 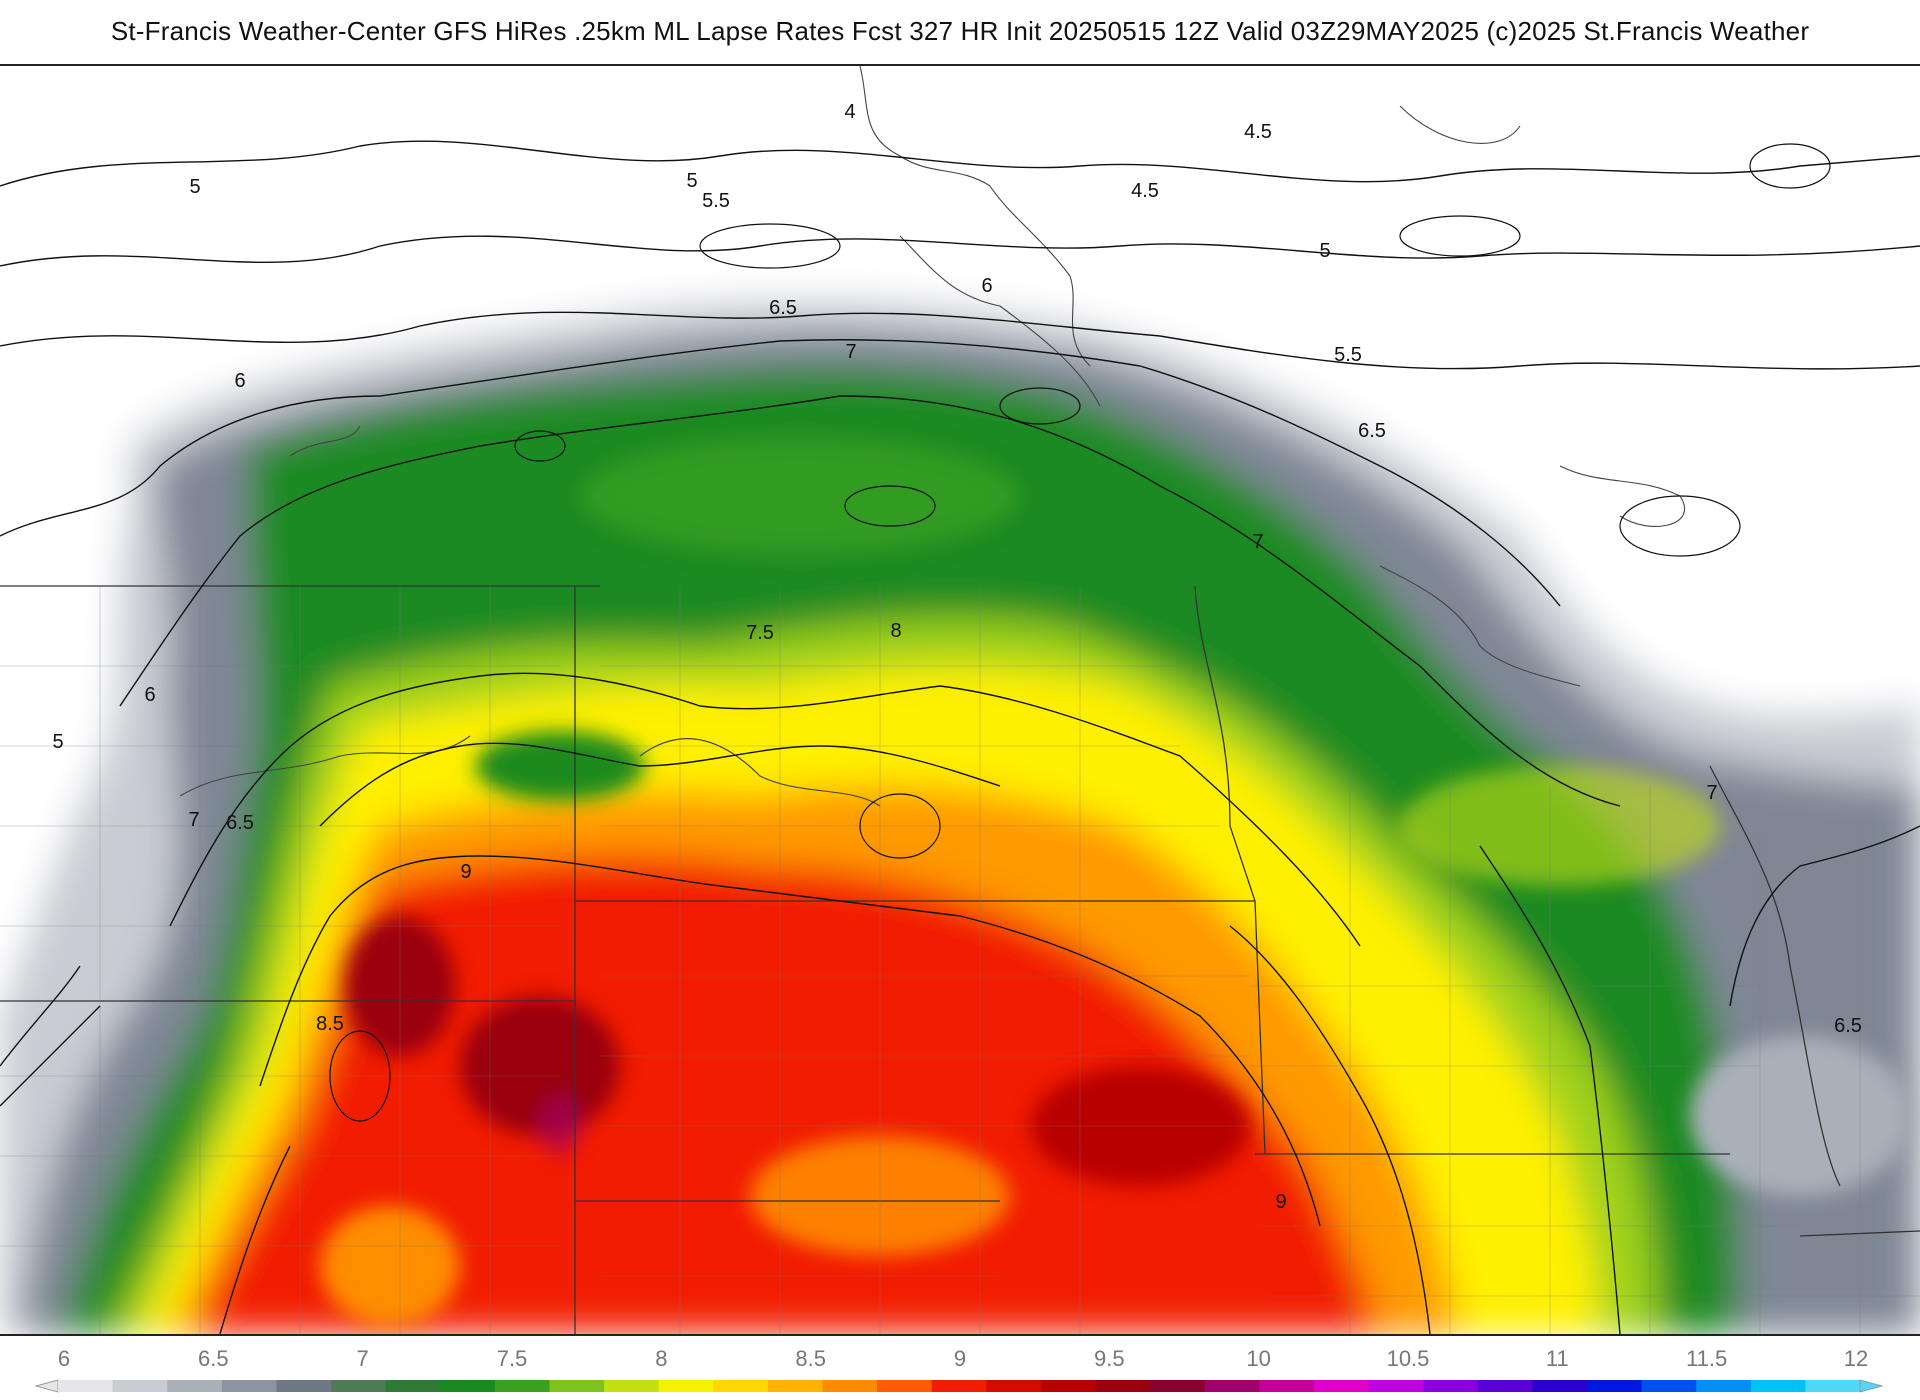 What do you see at coordinates (1109, 1358) in the screenshot?
I see `color-scale-tick-label: 9.5` at bounding box center [1109, 1358].